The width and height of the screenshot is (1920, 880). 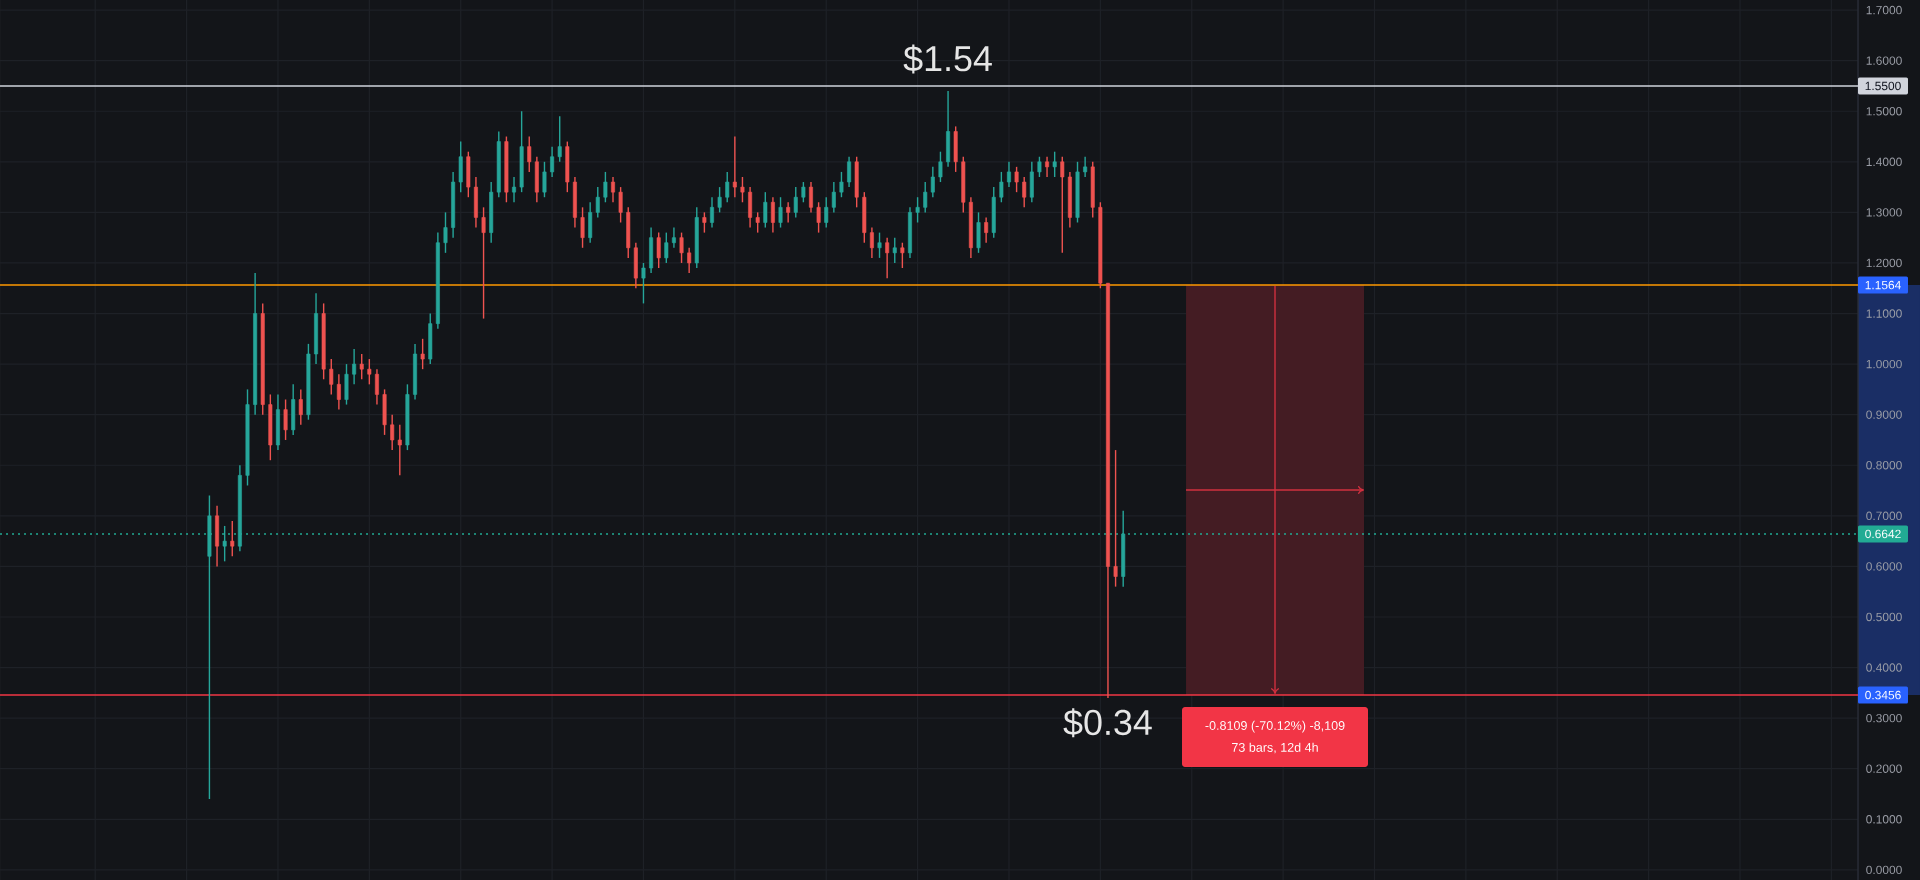 What do you see at coordinates (1107, 723) in the screenshot?
I see `annotation: $0.34` at bounding box center [1107, 723].